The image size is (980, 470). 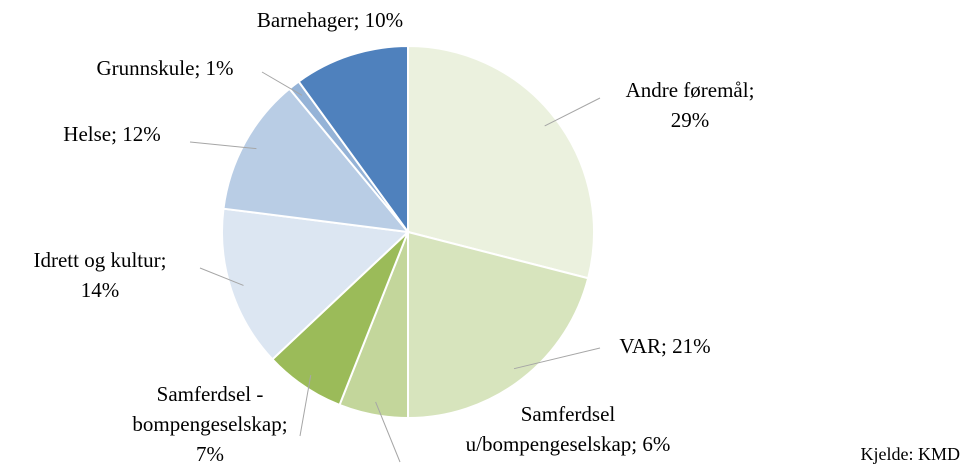 What do you see at coordinates (100, 260) in the screenshot?
I see `data-label: Idrett og kultur;` at bounding box center [100, 260].